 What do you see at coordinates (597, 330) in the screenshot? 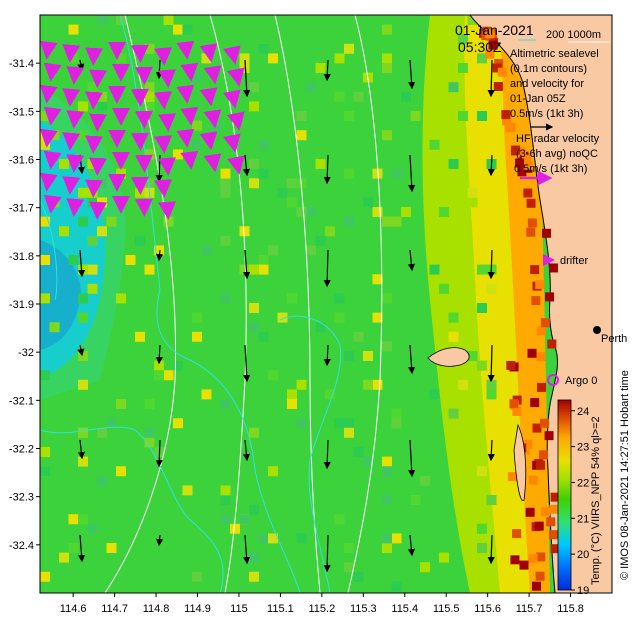
I see `perth-marker` at bounding box center [597, 330].